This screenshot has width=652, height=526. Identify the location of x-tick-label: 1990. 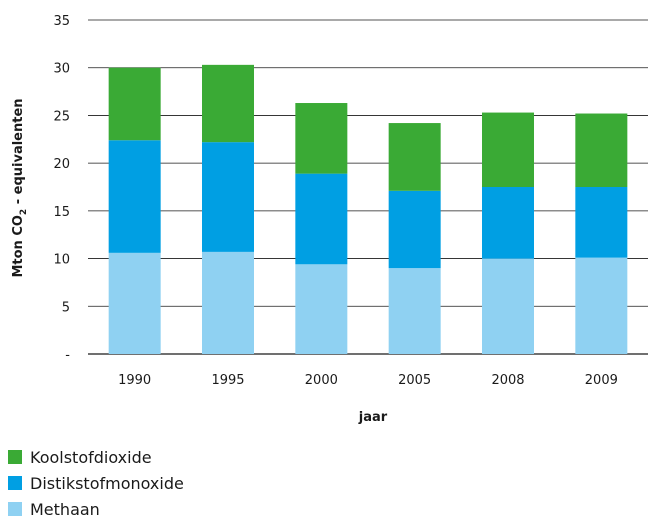
(134, 380).